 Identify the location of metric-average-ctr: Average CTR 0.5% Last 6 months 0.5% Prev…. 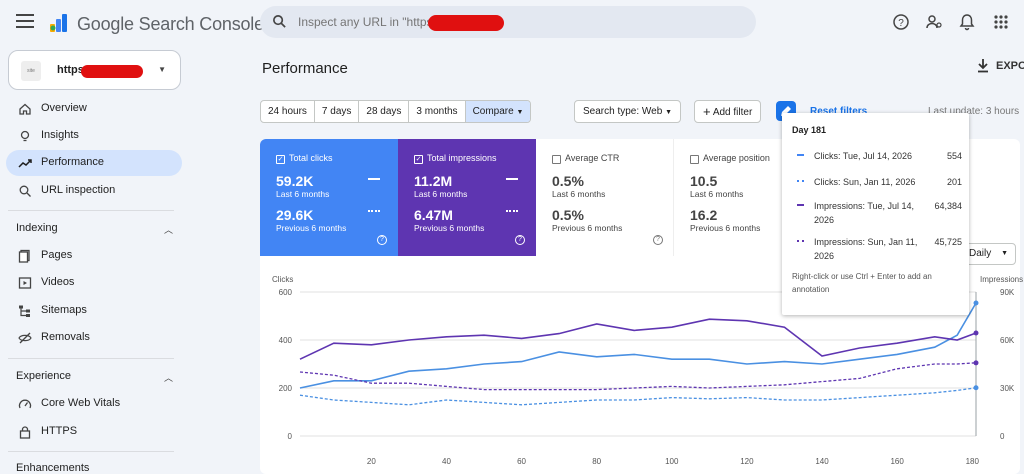
(605, 197).